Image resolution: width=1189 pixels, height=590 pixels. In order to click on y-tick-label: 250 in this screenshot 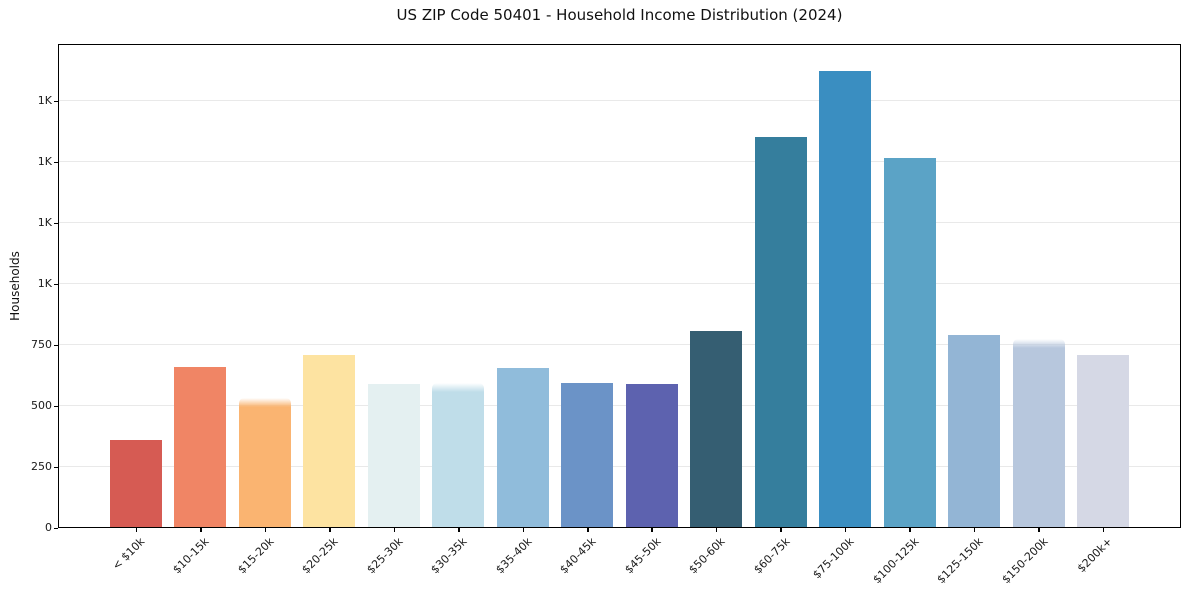, I will do `click(41, 466)`.